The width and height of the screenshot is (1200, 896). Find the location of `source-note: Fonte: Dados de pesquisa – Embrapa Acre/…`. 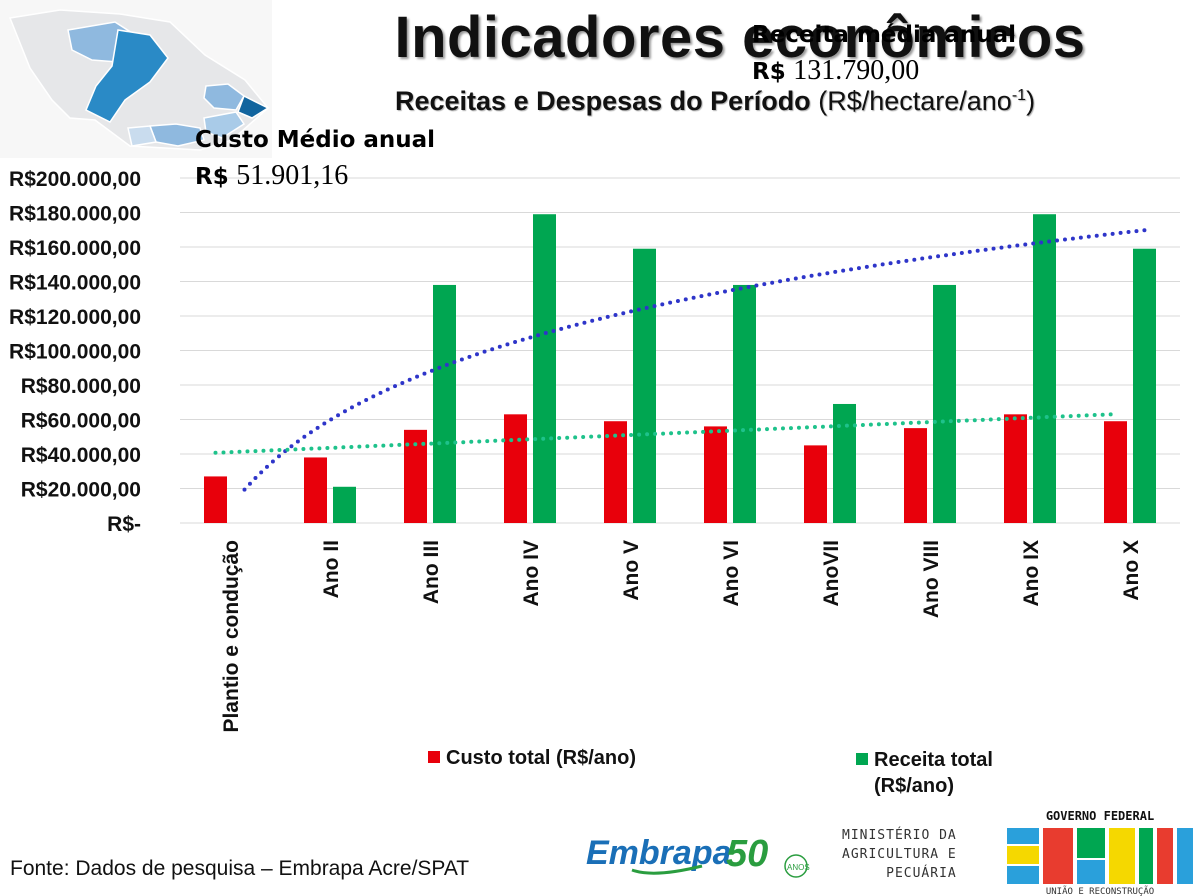

source-note: Fonte: Dados de pesquisa – Embrapa Acre/… is located at coordinates (240, 868).